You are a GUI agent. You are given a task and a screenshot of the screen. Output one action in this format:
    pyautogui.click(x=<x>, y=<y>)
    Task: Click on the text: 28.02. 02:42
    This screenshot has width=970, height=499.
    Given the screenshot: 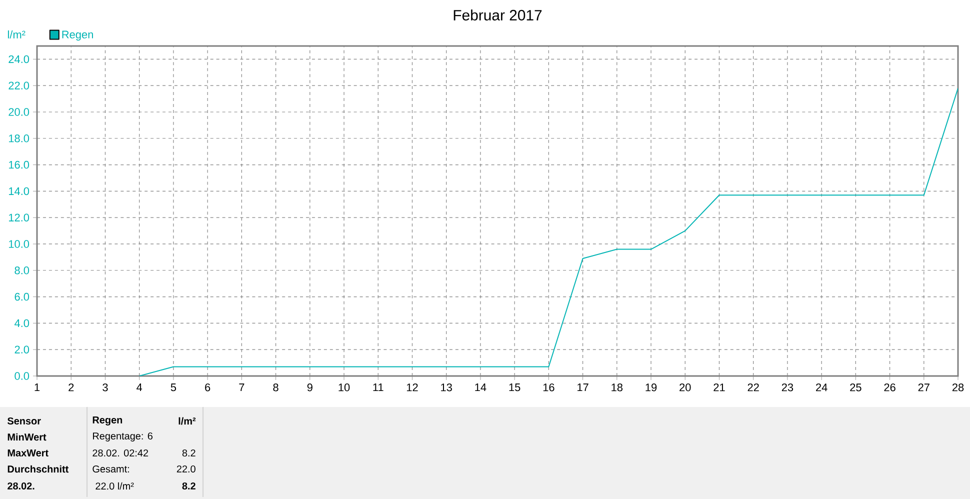 What is the action you would take?
    pyautogui.click(x=120, y=453)
    